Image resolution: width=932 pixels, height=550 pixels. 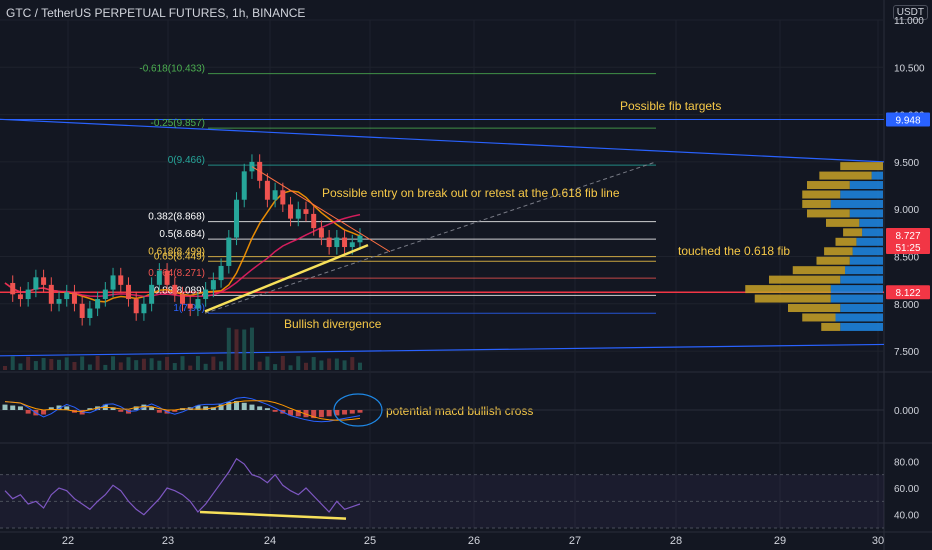 What do you see at coordinates (270, 541) in the screenshot?
I see `date-tick-label: 24` at bounding box center [270, 541].